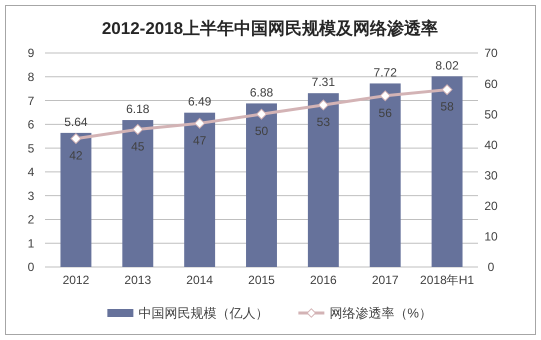 The width and height of the screenshot is (541, 340). What do you see at coordinates (31, 53) in the screenshot?
I see `y-tick-label: 9` at bounding box center [31, 53].